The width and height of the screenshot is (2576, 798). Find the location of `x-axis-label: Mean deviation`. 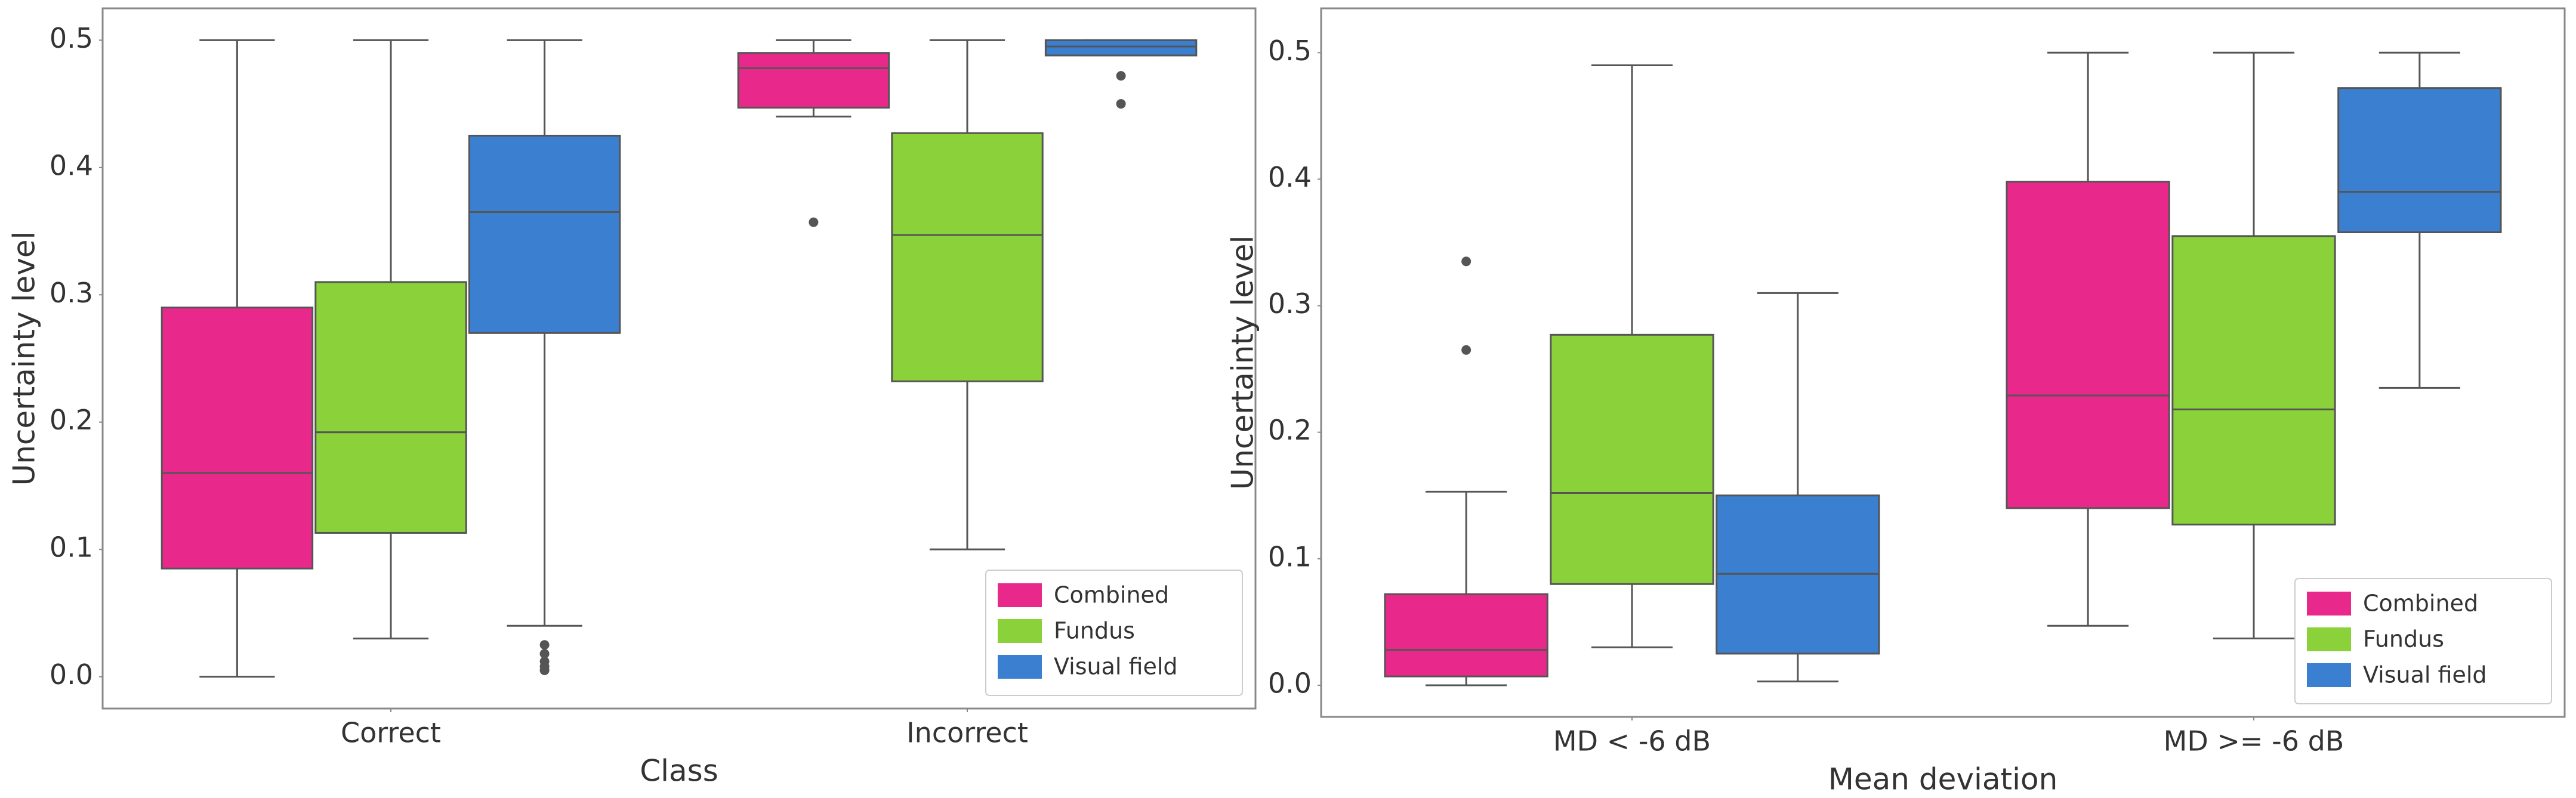

x-axis-label: Mean deviation is located at coordinates (1943, 779).